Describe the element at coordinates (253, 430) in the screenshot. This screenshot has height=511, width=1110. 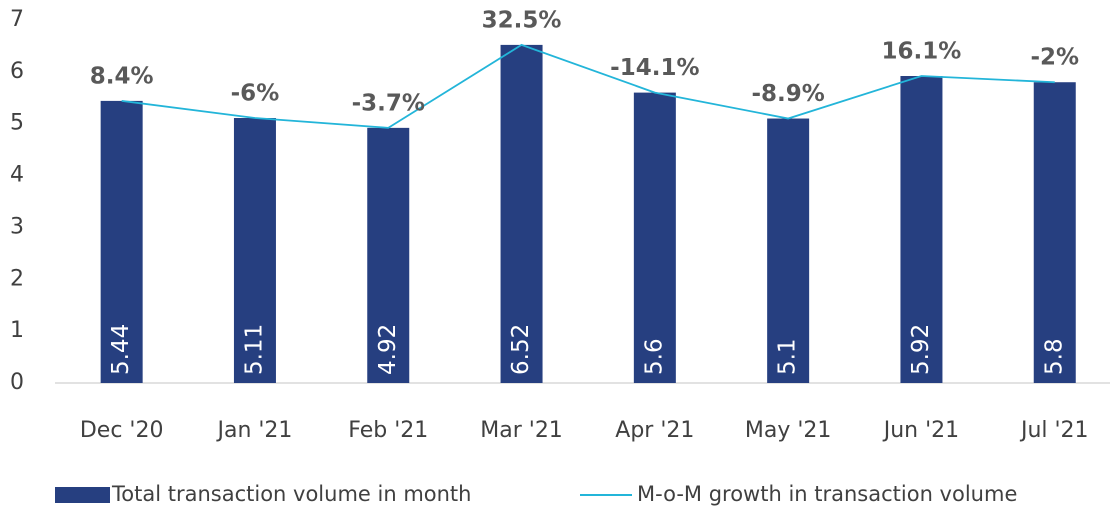
I see `x-tick-label: Jan '21` at that location.